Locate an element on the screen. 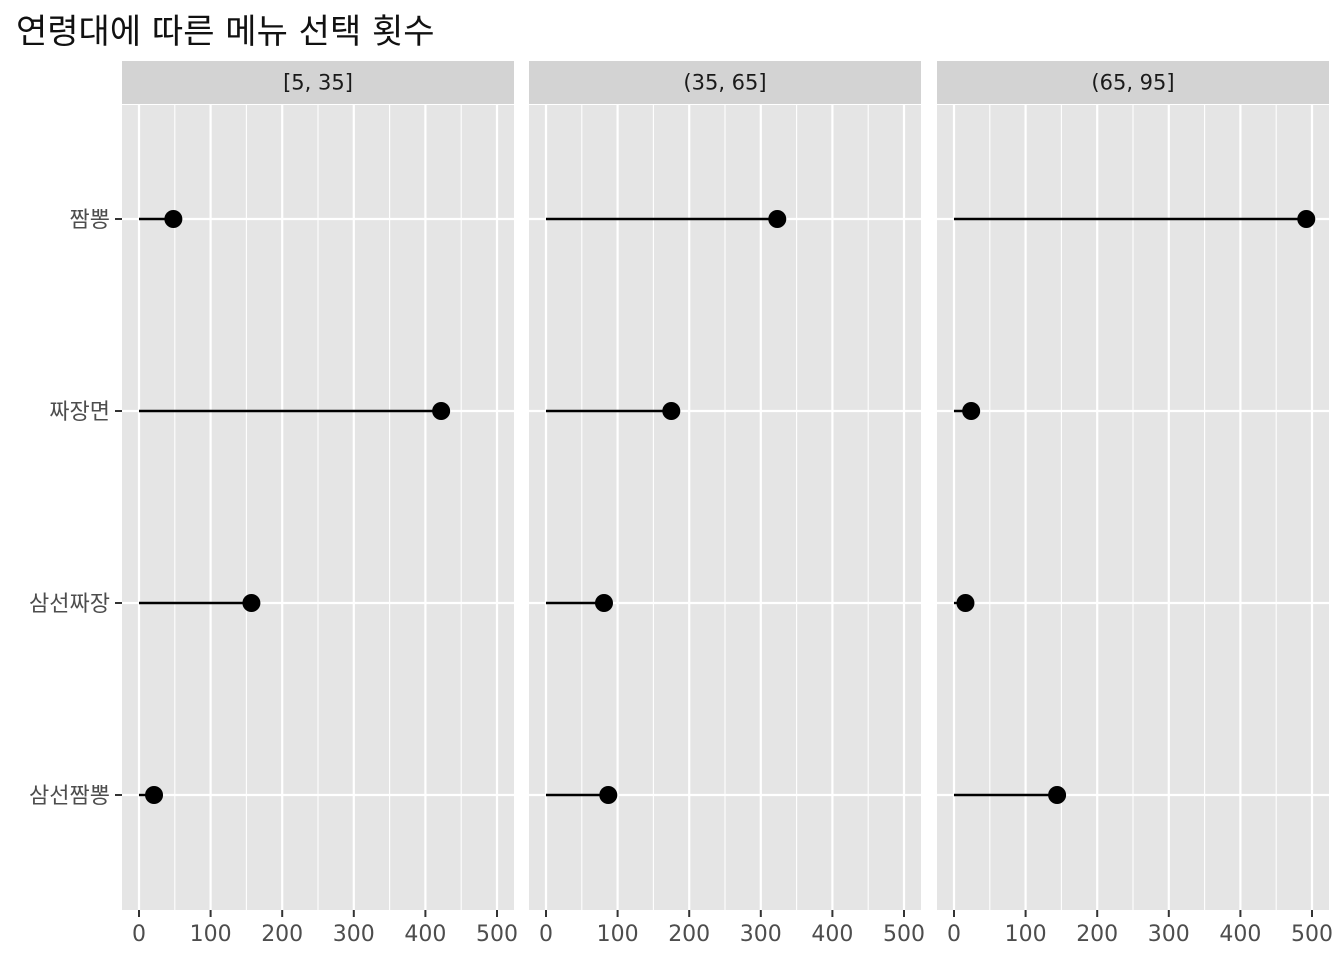  y-tick-label: 삼선짬뽕 is located at coordinates (69, 796).